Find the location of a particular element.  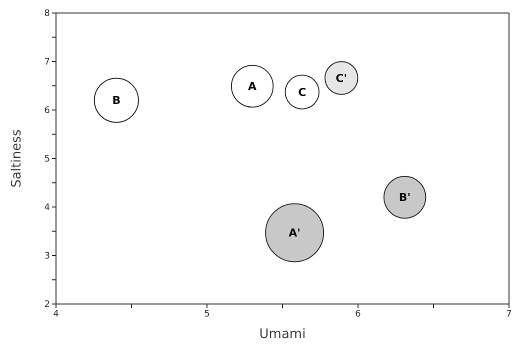

y-tick-label: 2 is located at coordinates (47, 305).